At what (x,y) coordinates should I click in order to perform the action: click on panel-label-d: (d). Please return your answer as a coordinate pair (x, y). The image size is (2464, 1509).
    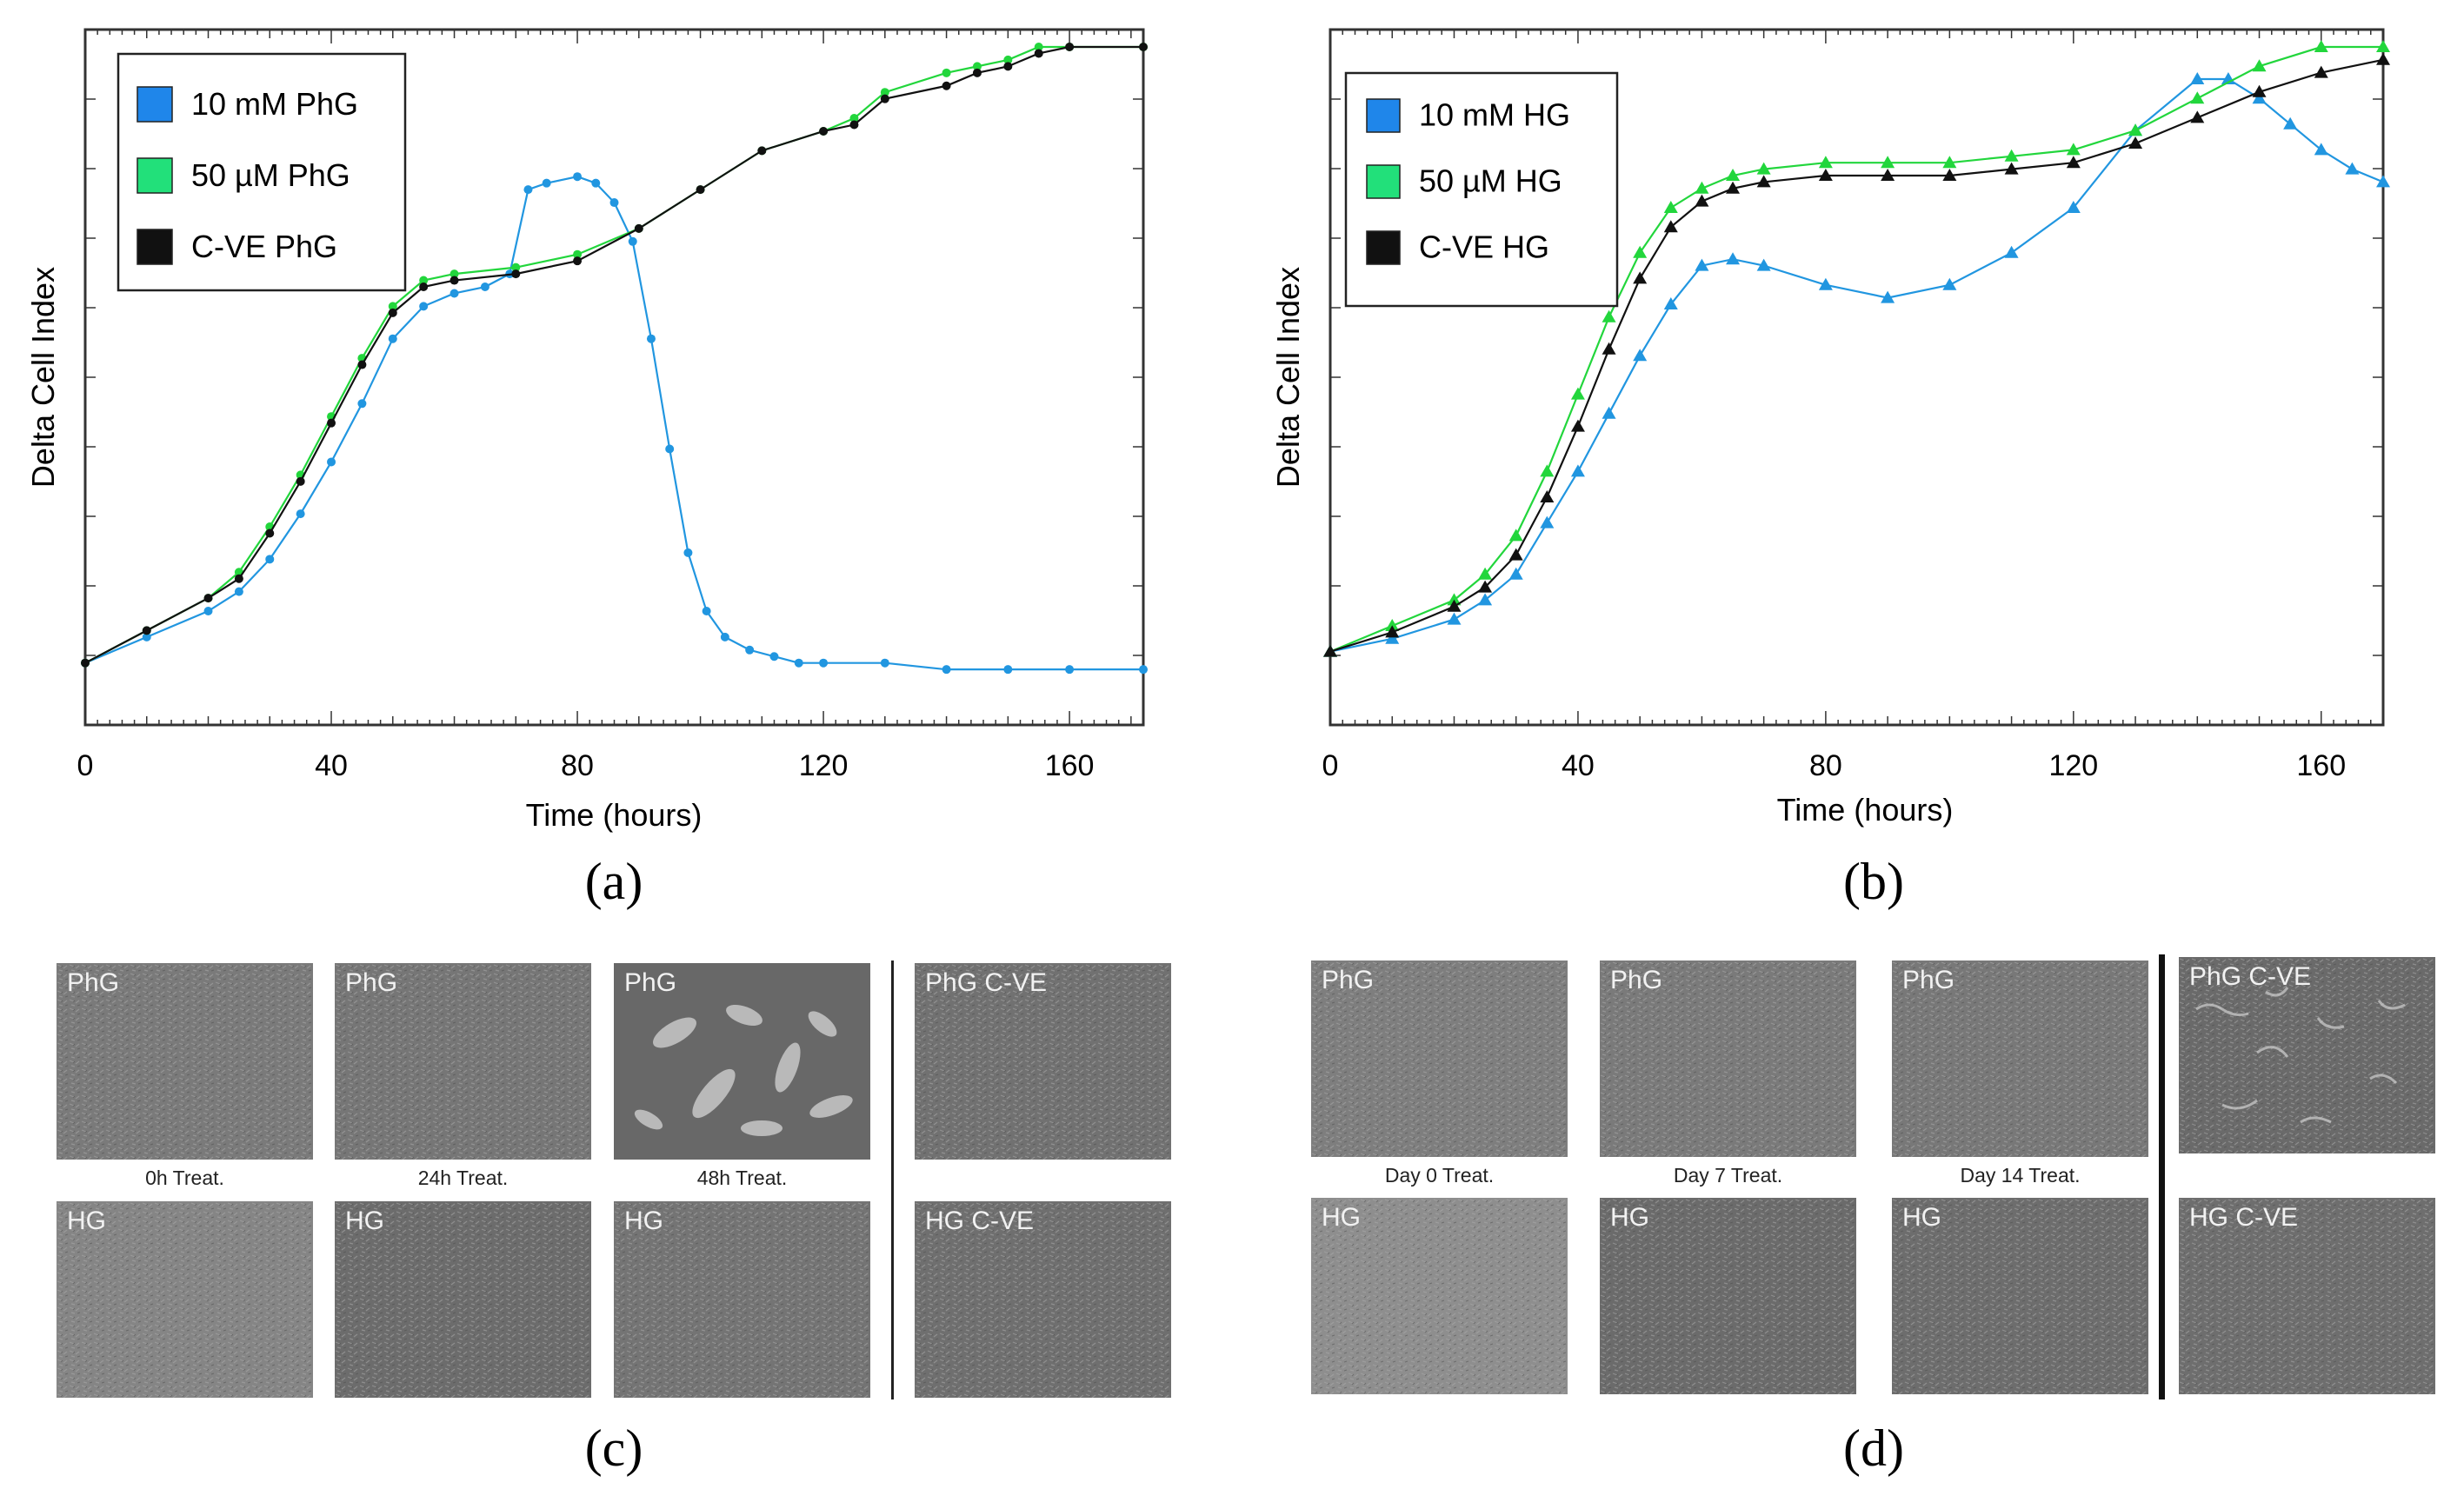
    Looking at the image, I should click on (1873, 1448).